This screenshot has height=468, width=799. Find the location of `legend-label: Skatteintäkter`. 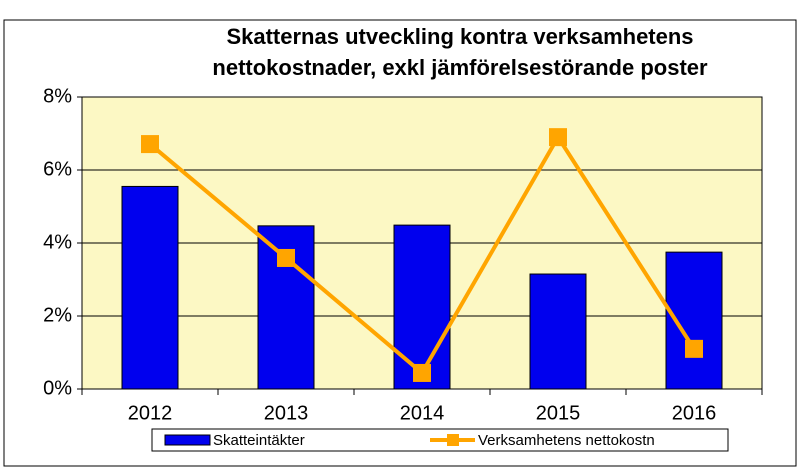

legend-label: Skatteintäkter is located at coordinates (259, 440).